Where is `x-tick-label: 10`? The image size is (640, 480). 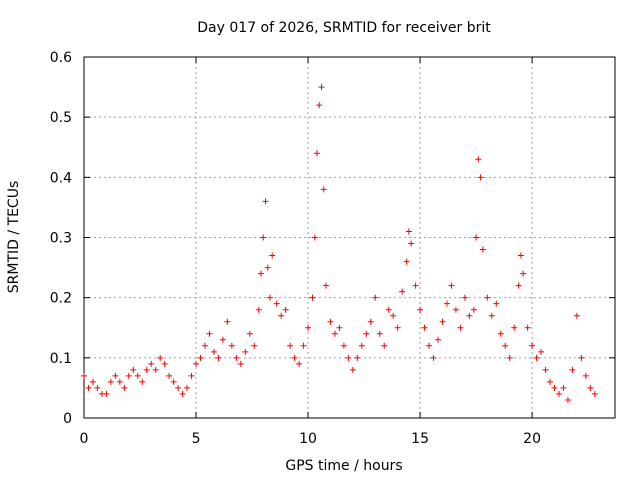
x-tick-label: 10 is located at coordinates (308, 439).